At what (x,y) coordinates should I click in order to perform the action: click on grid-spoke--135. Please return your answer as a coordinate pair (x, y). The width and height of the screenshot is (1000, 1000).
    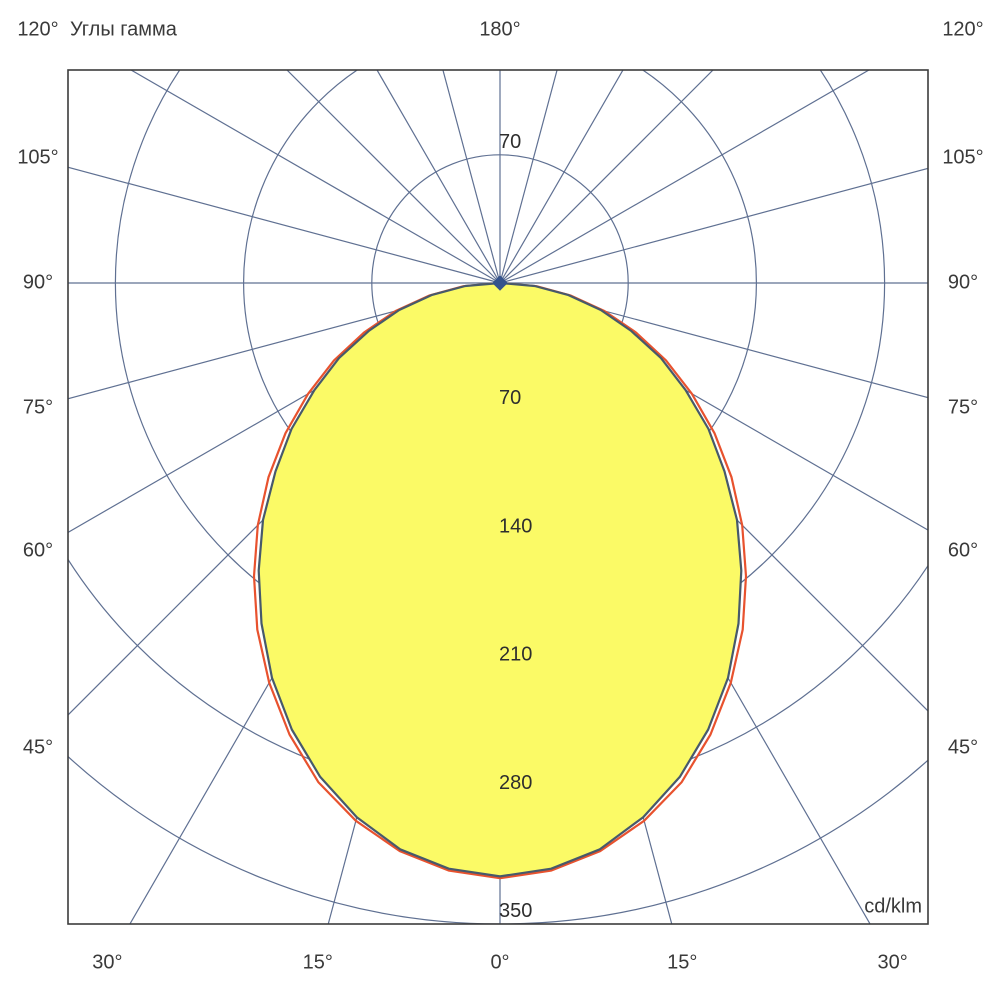
    Looking at the image, I should click on (393, 177).